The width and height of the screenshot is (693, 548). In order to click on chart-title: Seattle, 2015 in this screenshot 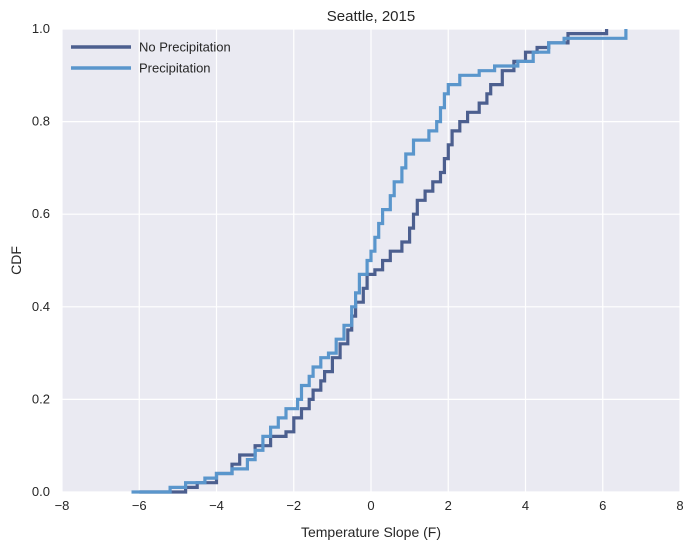, I will do `click(371, 16)`.